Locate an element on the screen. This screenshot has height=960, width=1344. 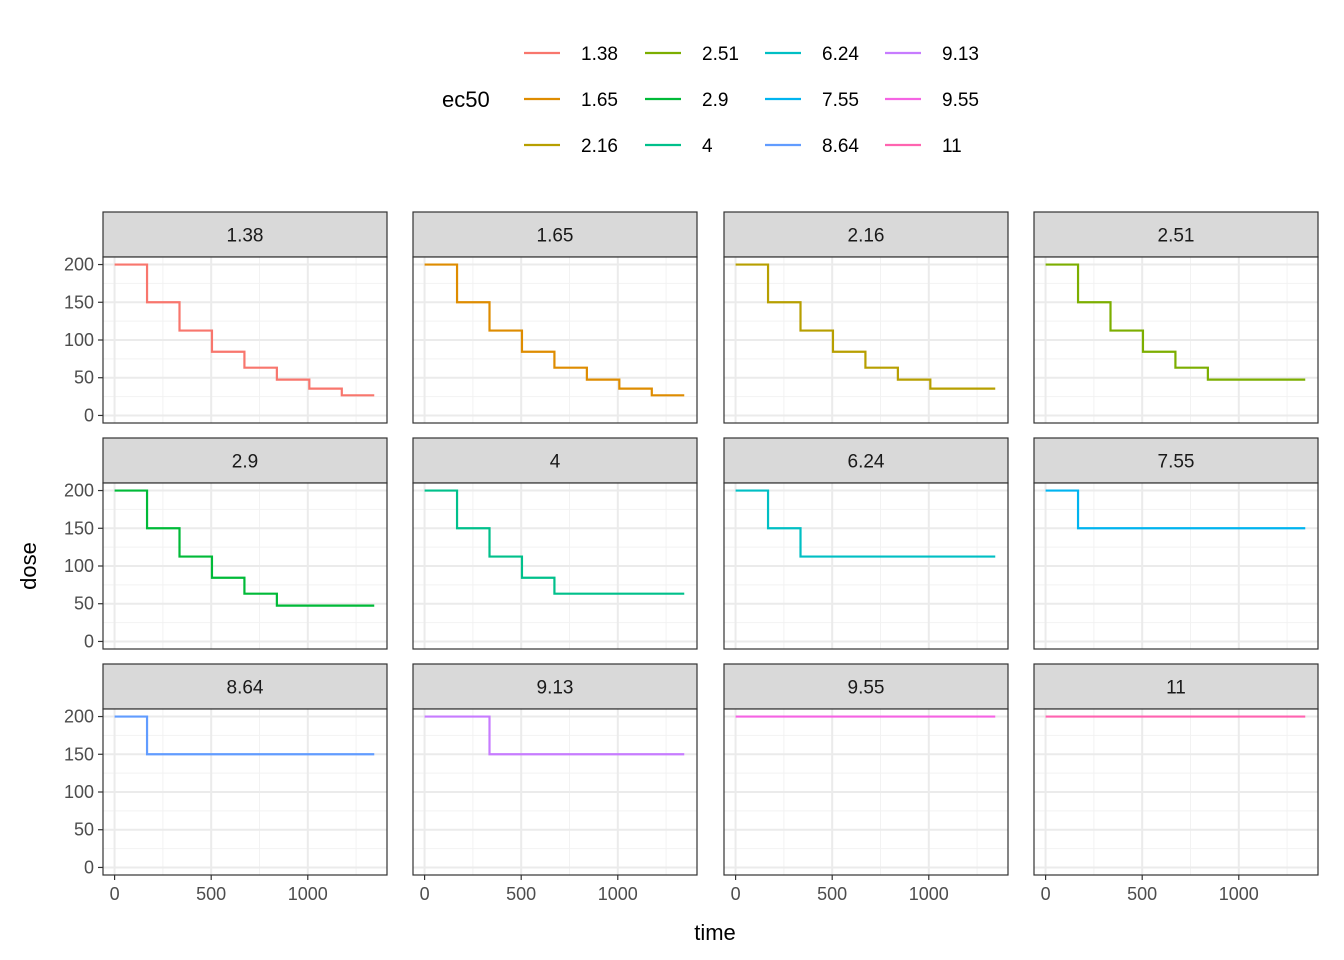
facet-panel-1-38: 1.38 is located at coordinates (245, 317).